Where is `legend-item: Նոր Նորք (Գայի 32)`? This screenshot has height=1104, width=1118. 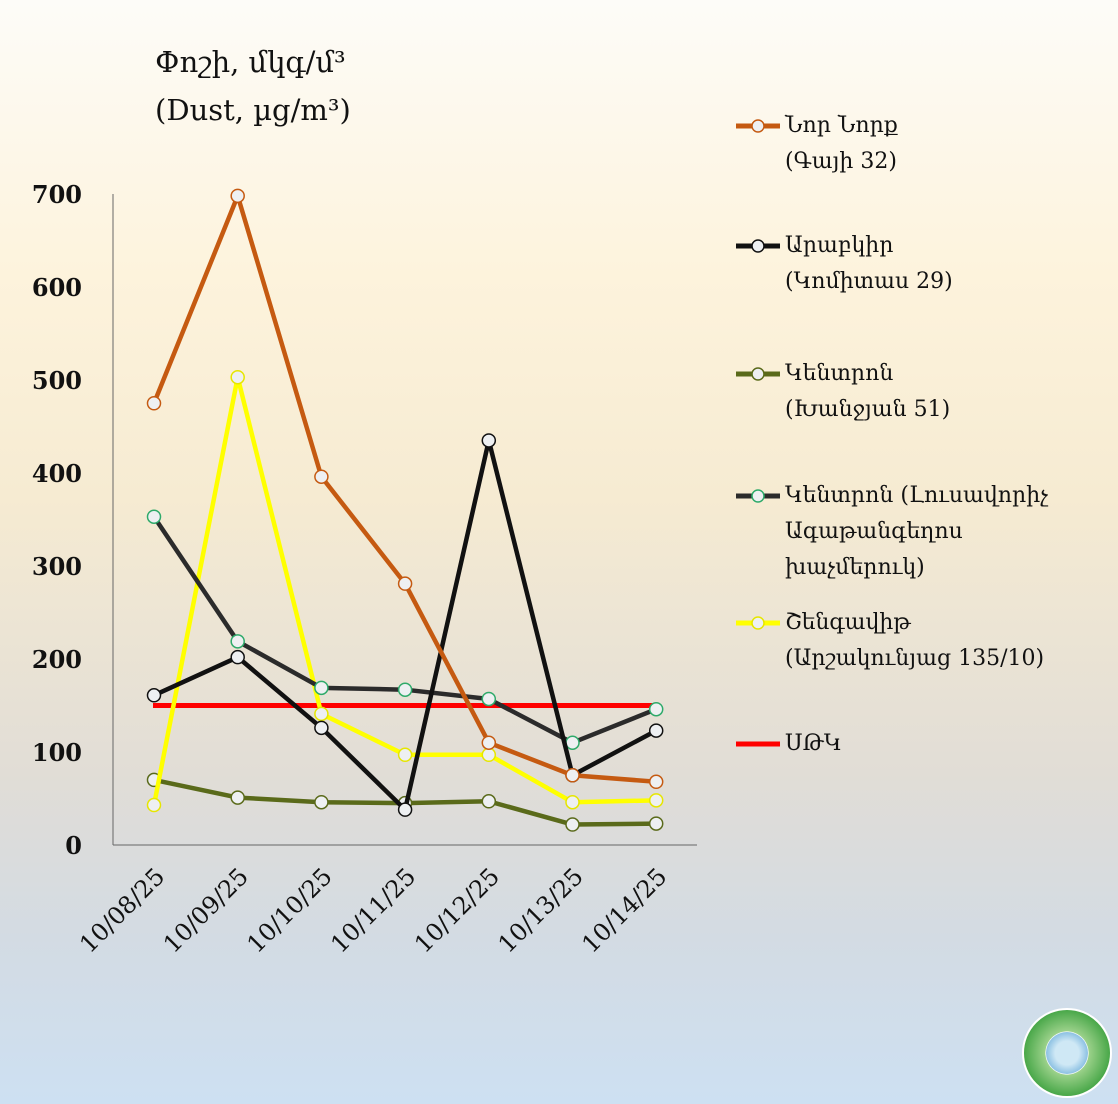
legend-item: Նոր Նորք (Գայի 32) is located at coordinates (816, 144).